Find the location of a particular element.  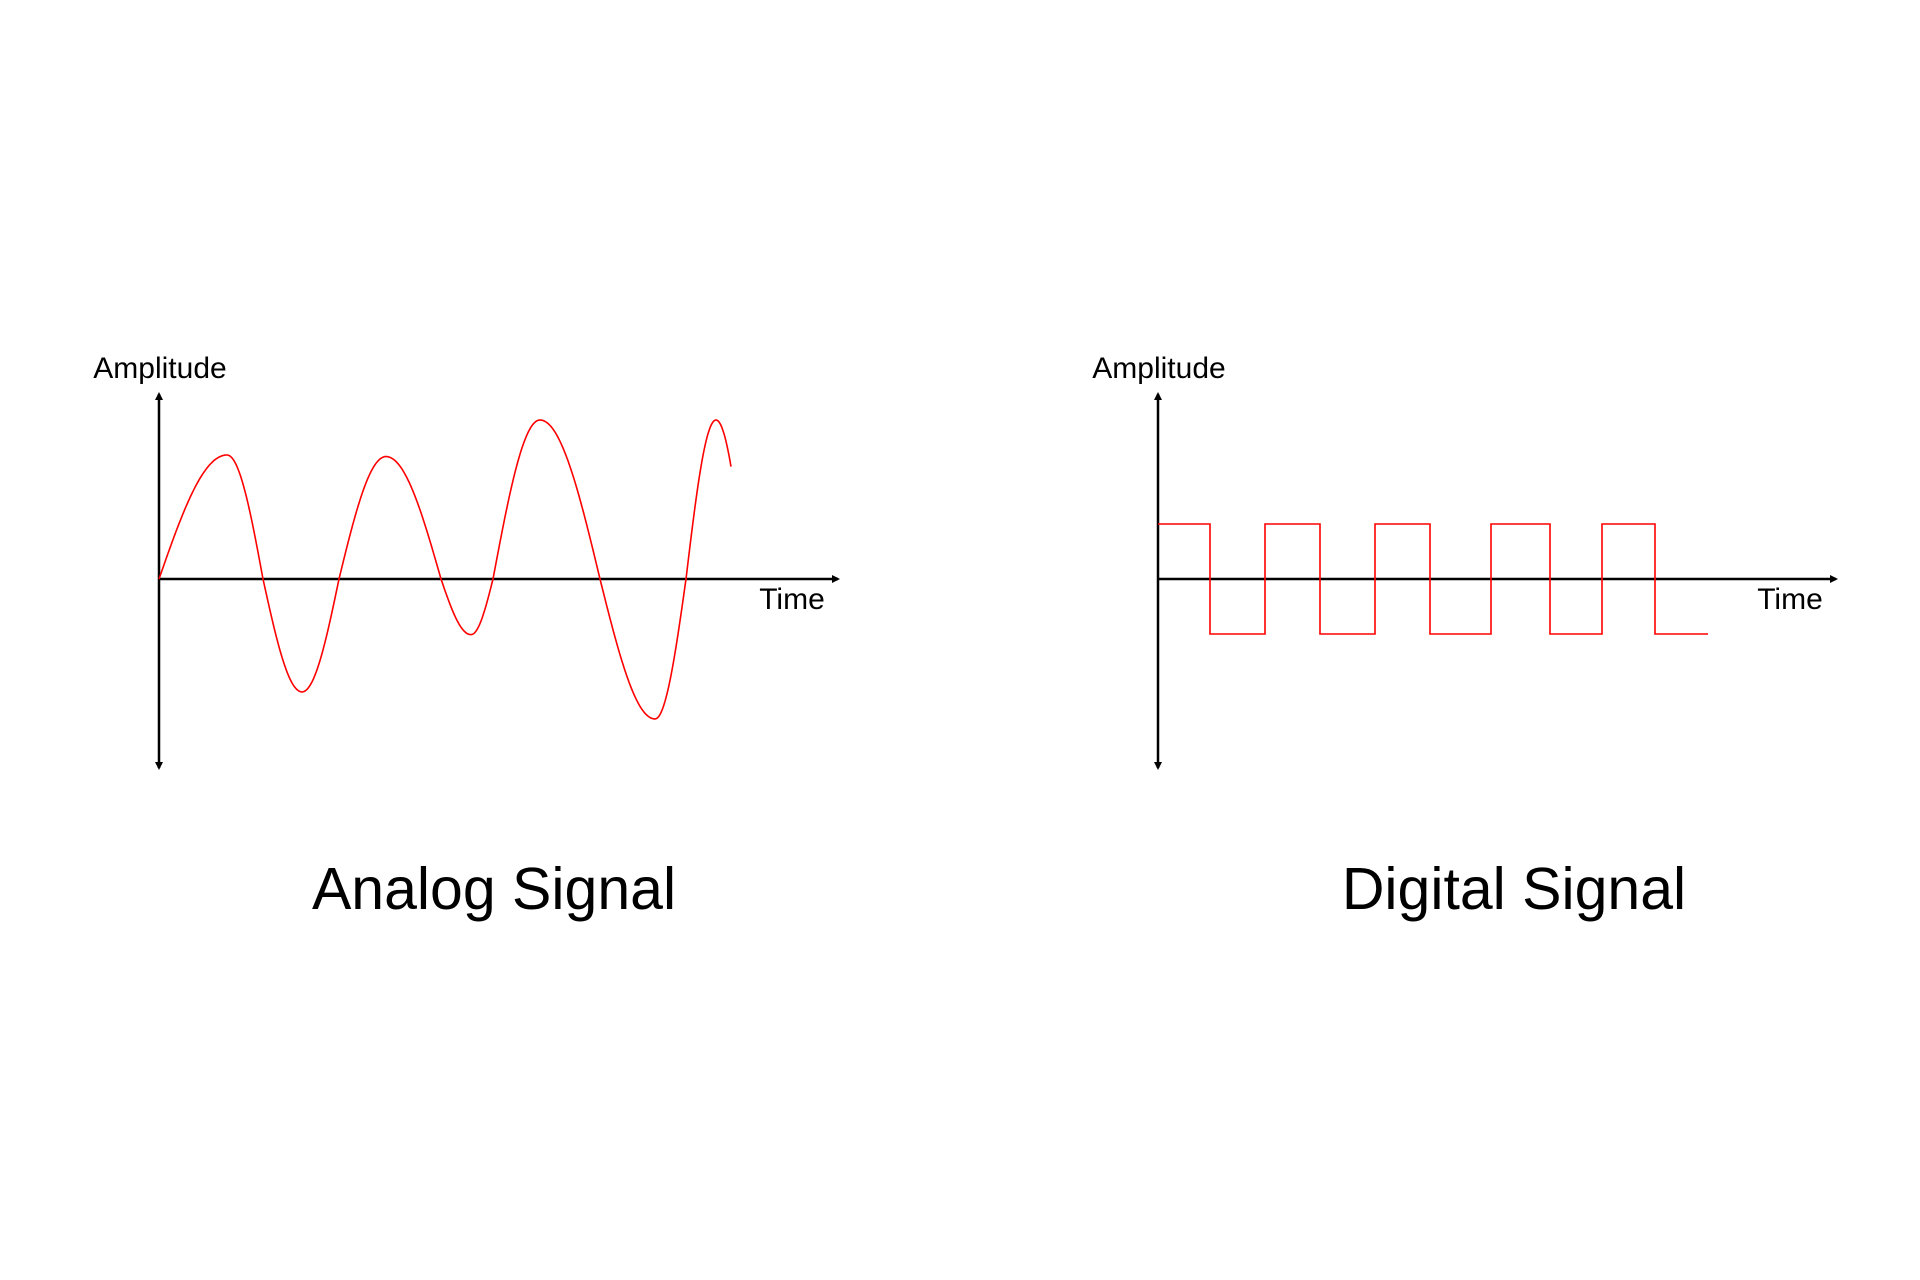

analog-x-label: Time is located at coordinates (792, 599).